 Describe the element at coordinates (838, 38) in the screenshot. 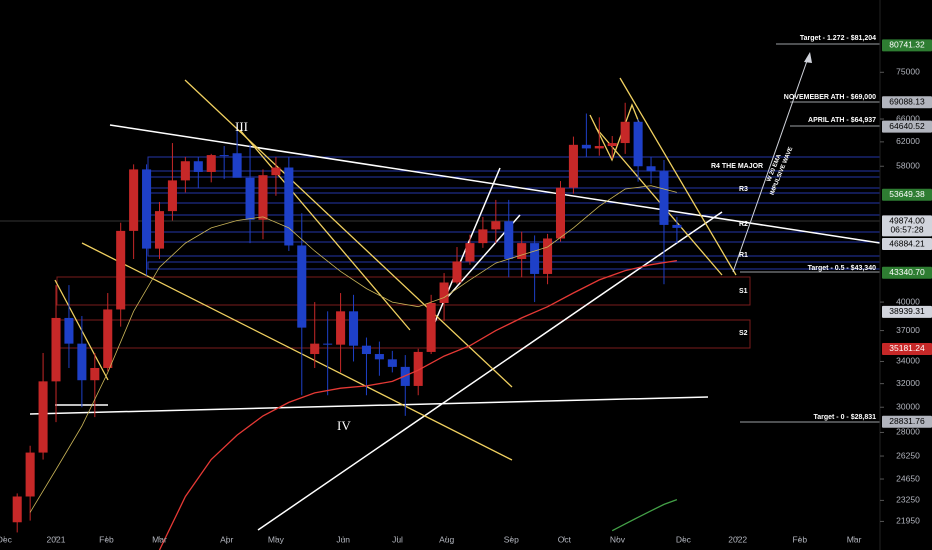

I see `target-label: Target - 1.272 - $81,204` at that location.